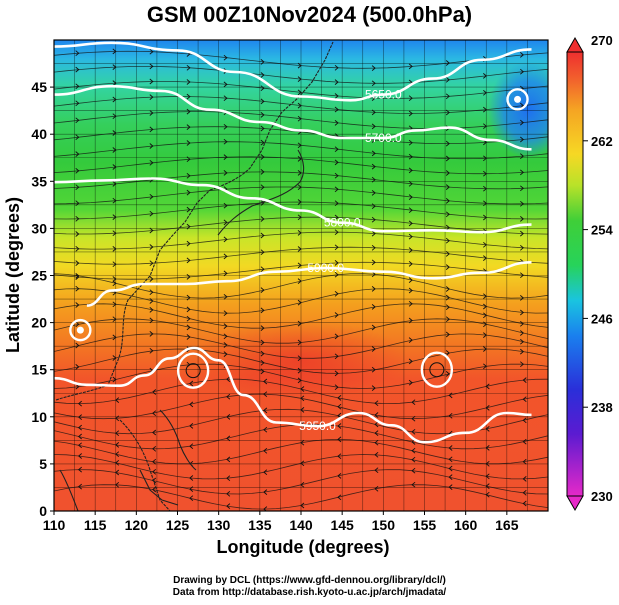 This screenshot has width=619, height=605. Describe the element at coordinates (342, 223) in the screenshot. I see `contour-label: 5800.0` at that location.